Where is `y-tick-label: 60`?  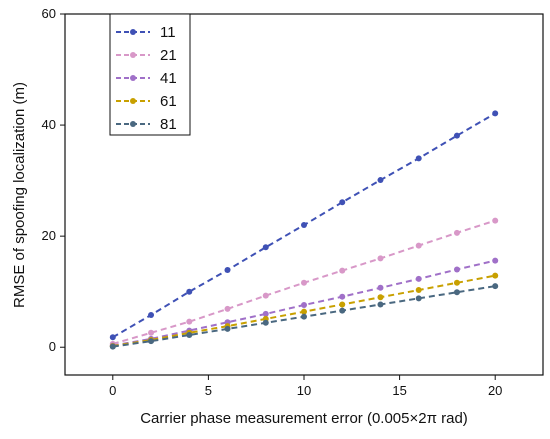
y-tick-label: 60 is located at coordinates (49, 13).